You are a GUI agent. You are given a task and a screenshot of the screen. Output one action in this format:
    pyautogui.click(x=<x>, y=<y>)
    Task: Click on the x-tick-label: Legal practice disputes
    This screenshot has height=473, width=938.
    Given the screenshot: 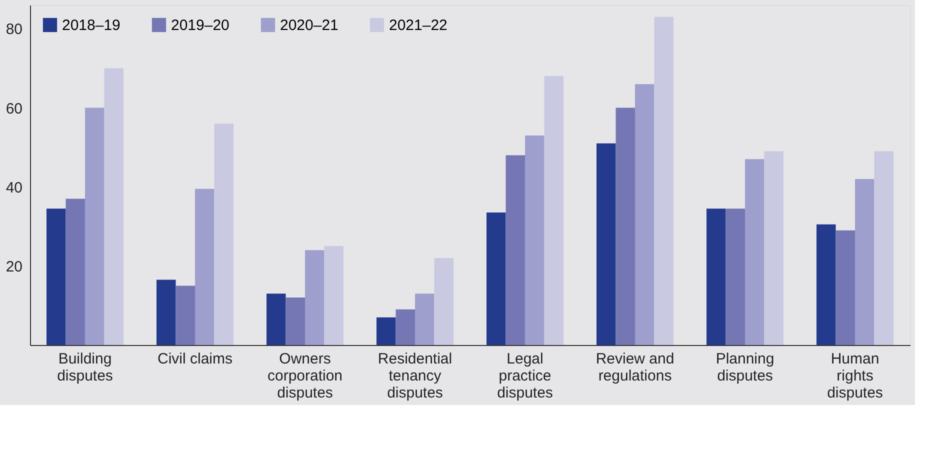 What is the action you would take?
    pyautogui.click(x=525, y=376)
    